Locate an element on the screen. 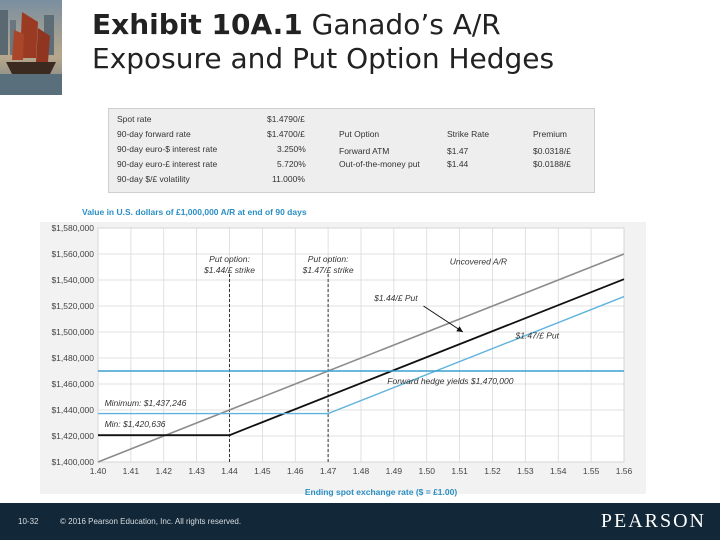  strike-label: $1.44/£ strike is located at coordinates (229, 270).